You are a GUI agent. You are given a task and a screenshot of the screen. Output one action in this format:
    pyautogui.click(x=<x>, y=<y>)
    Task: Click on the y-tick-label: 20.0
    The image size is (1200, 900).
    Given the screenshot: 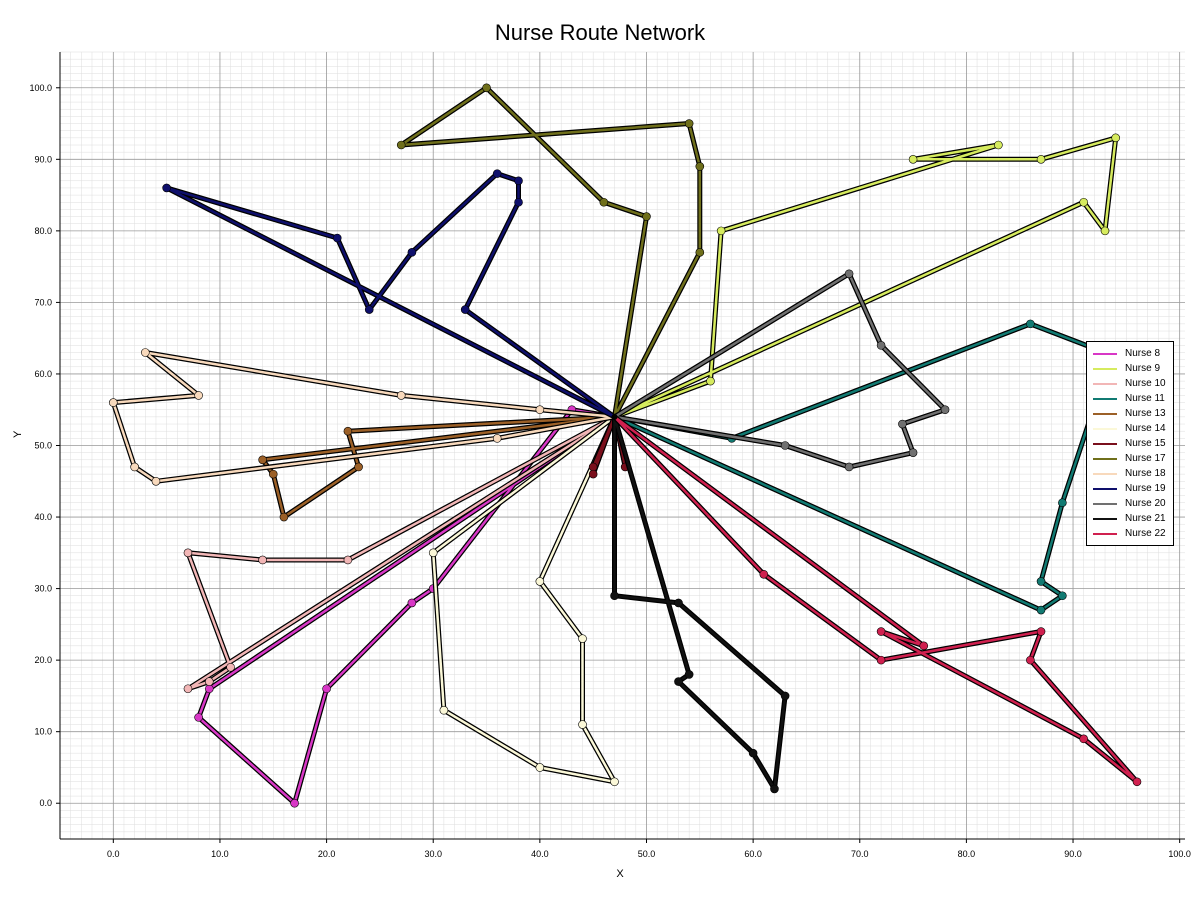 What is the action you would take?
    pyautogui.click(x=43, y=660)
    